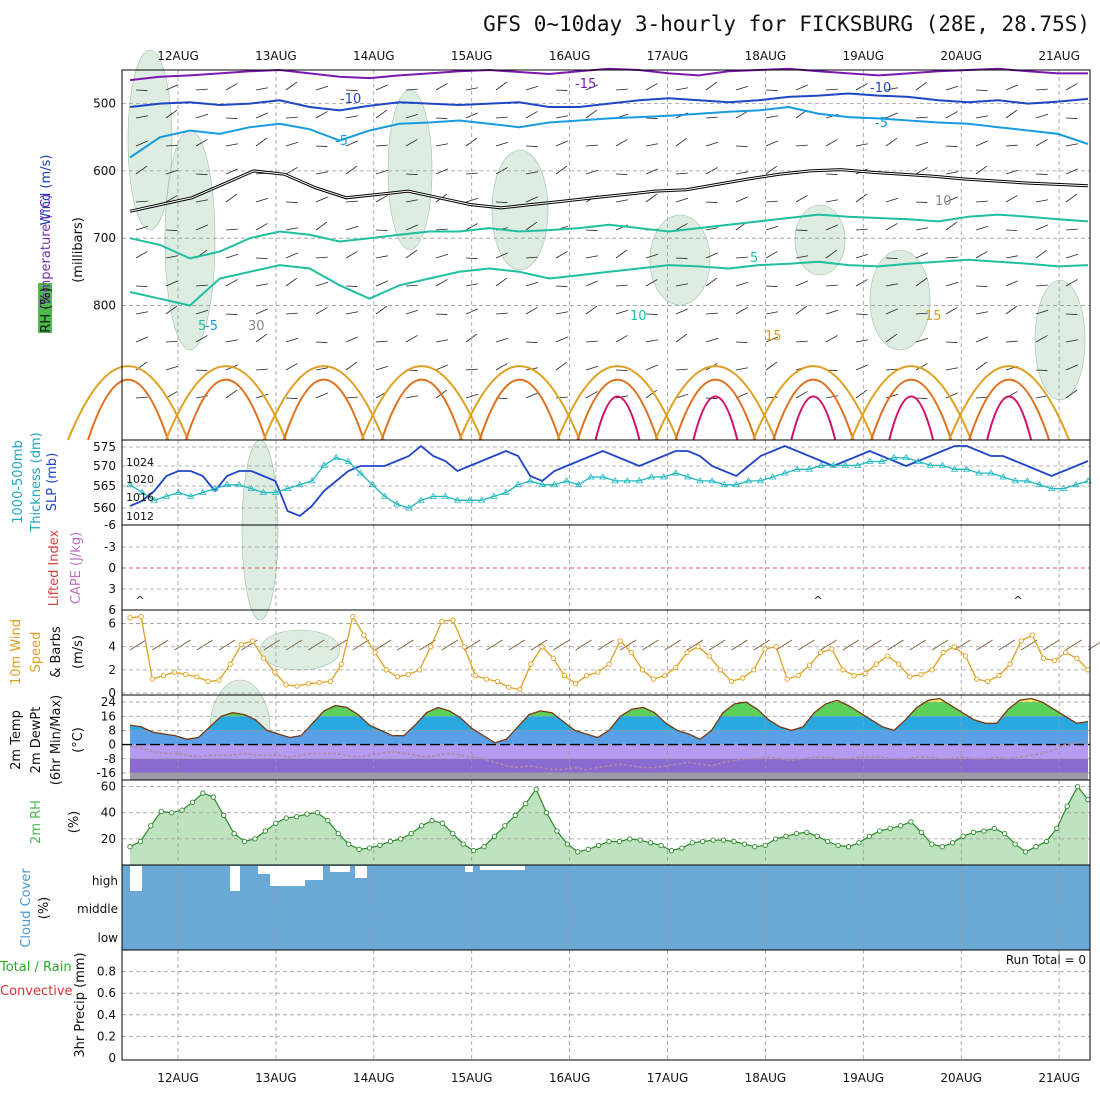 The height and width of the screenshot is (1100, 1100). What do you see at coordinates (108, 813) in the screenshot?
I see `rh-tick: 40` at bounding box center [108, 813].